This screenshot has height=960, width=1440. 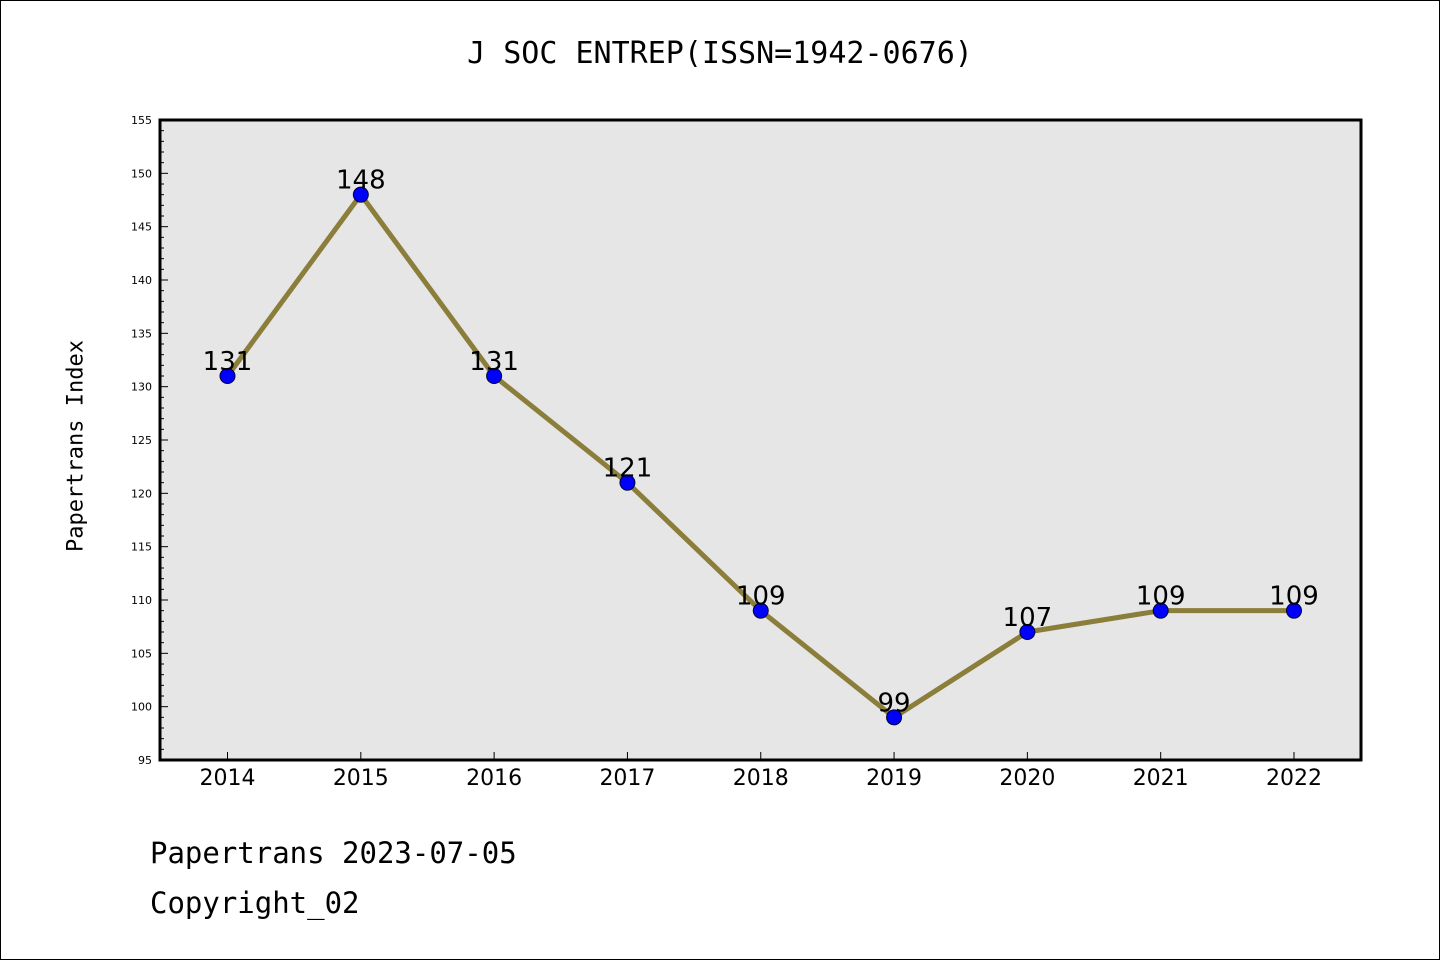 What do you see at coordinates (361, 778) in the screenshot?
I see `x-tick-label: 2015` at bounding box center [361, 778].